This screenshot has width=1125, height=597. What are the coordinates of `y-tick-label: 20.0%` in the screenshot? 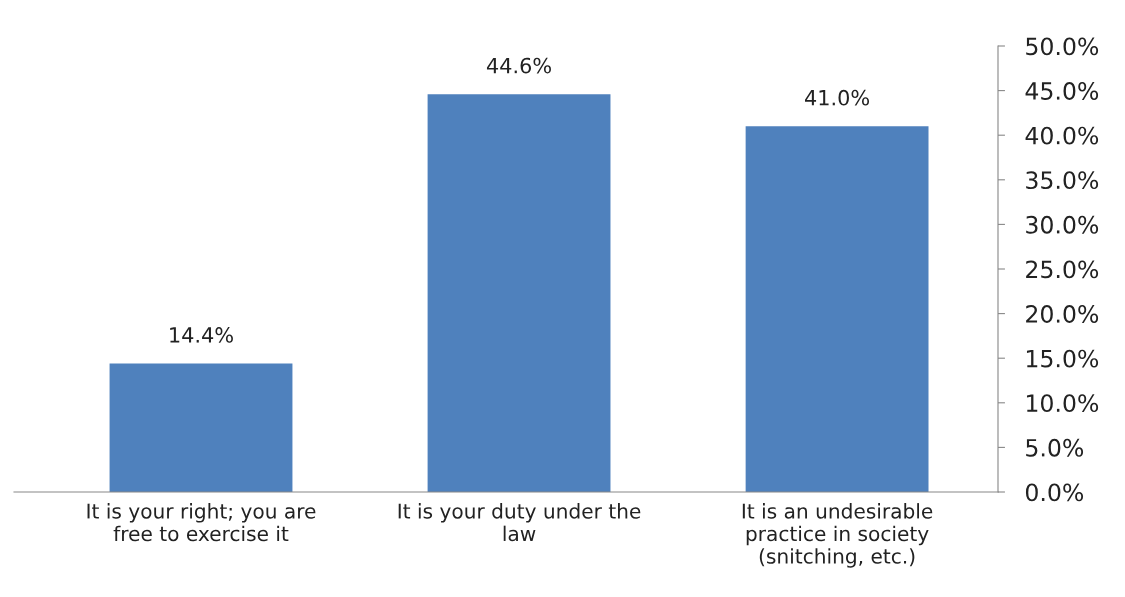 It's located at (1062, 314).